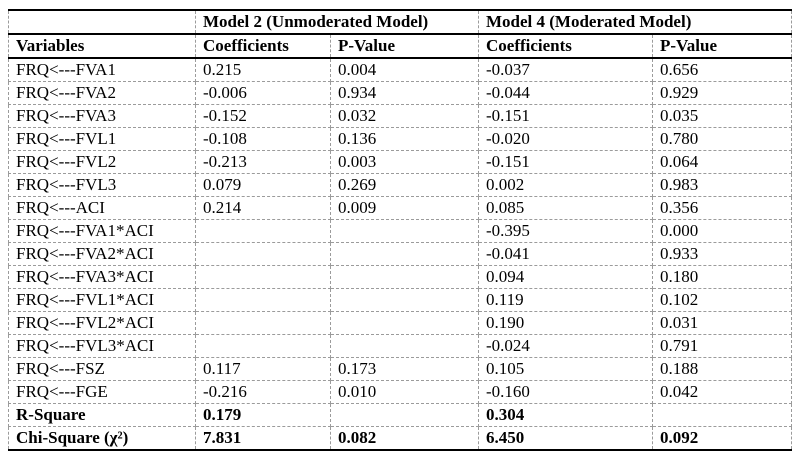  Describe the element at coordinates (263, 162) in the screenshot. I see `m2-coefficient-cell: -0.213` at that location.